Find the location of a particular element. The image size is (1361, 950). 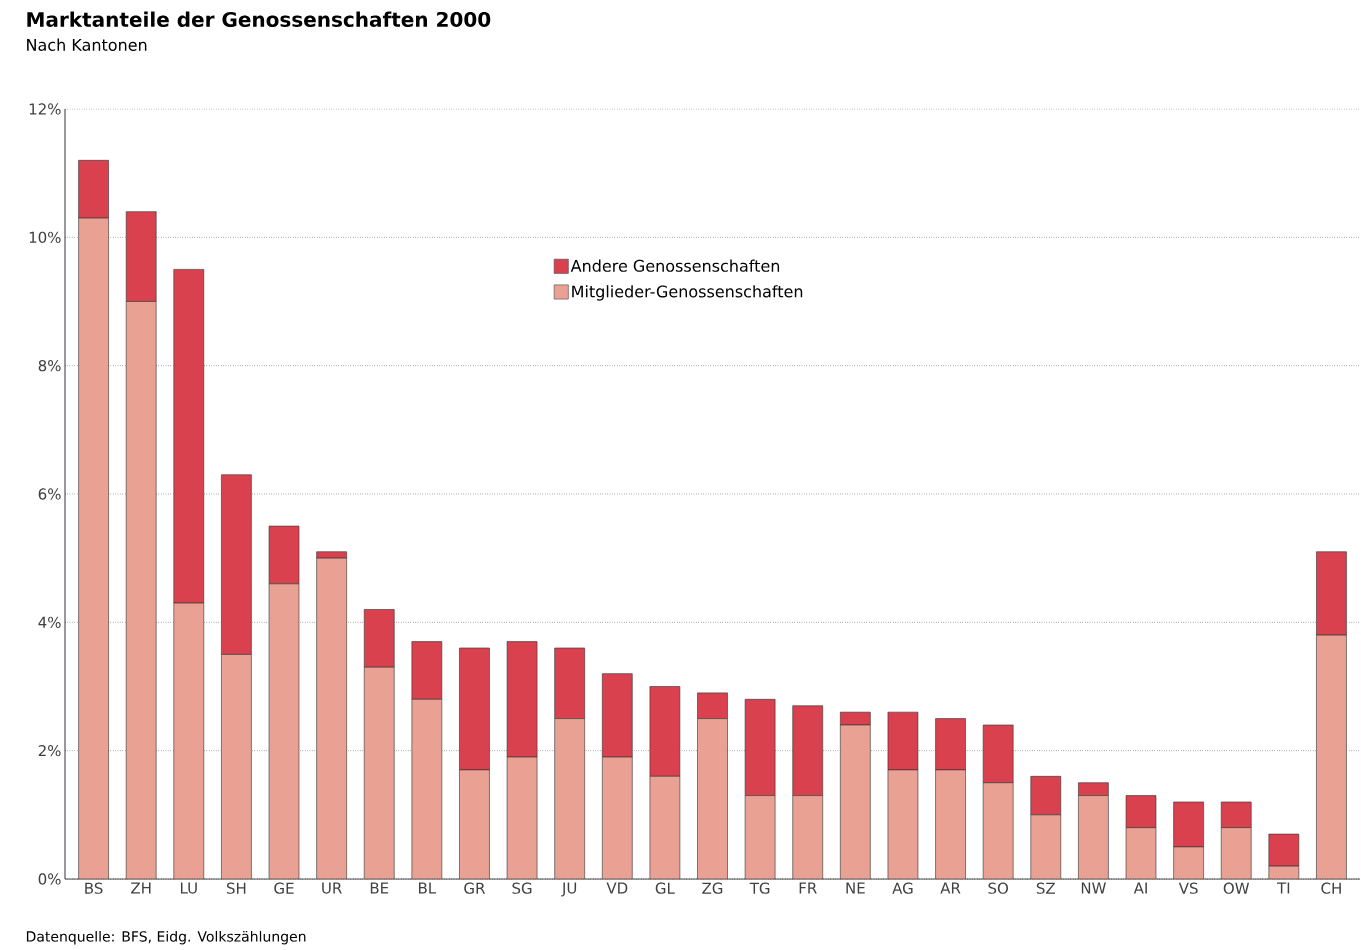

x-tick-label: TG is located at coordinates (759, 888).